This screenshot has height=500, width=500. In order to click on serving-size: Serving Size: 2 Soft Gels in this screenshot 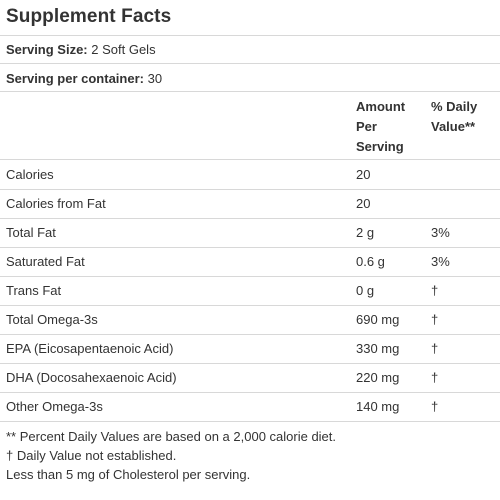, I will do `click(81, 49)`.